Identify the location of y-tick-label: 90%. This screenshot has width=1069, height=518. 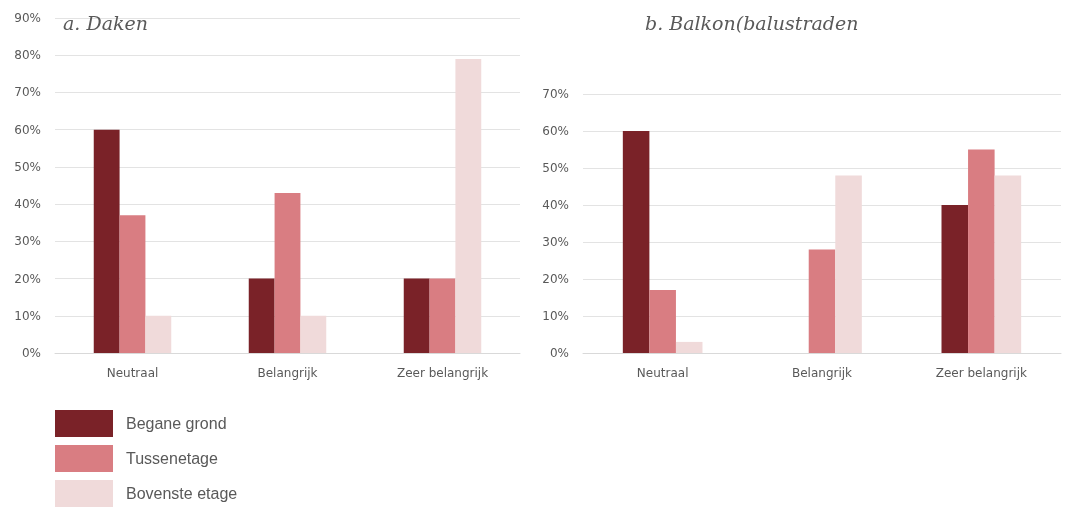
(27, 18).